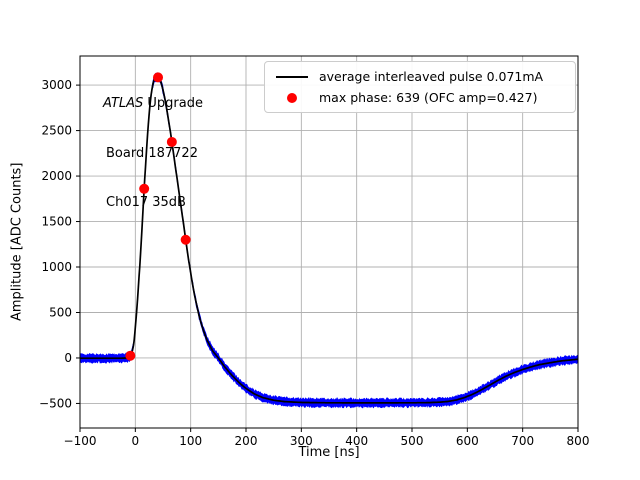 The height and width of the screenshot is (480, 640). I want to click on black-line-icon, so click(292, 76).